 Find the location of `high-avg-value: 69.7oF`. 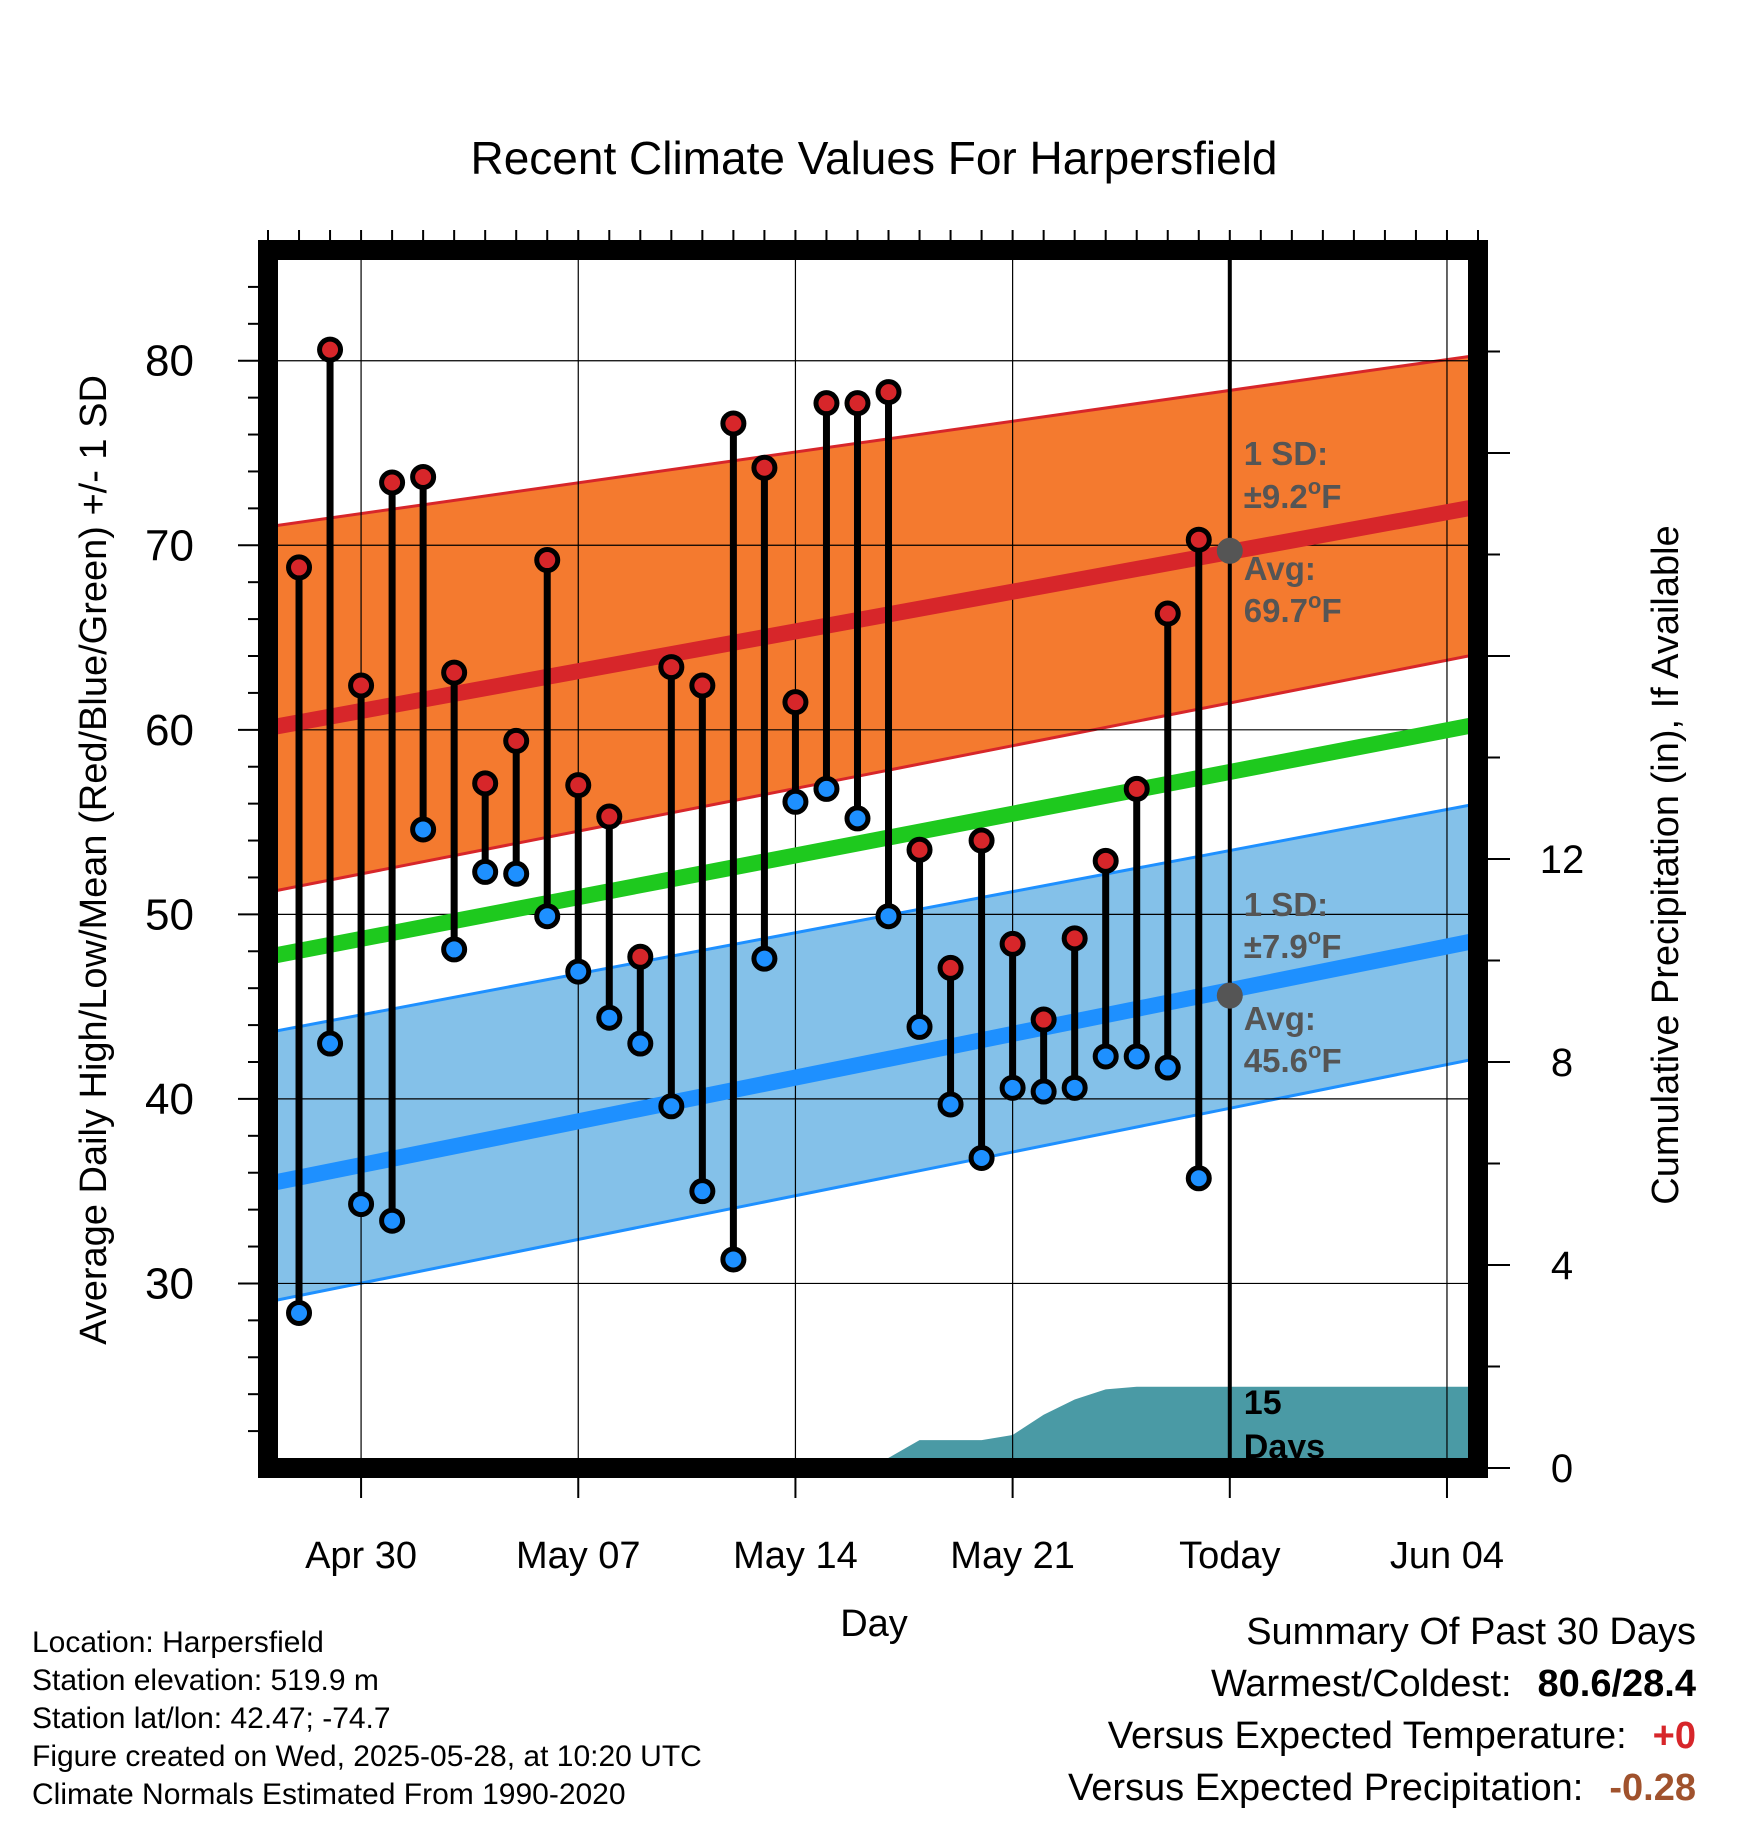

high-avg-value: 69.7oF is located at coordinates (1293, 608).